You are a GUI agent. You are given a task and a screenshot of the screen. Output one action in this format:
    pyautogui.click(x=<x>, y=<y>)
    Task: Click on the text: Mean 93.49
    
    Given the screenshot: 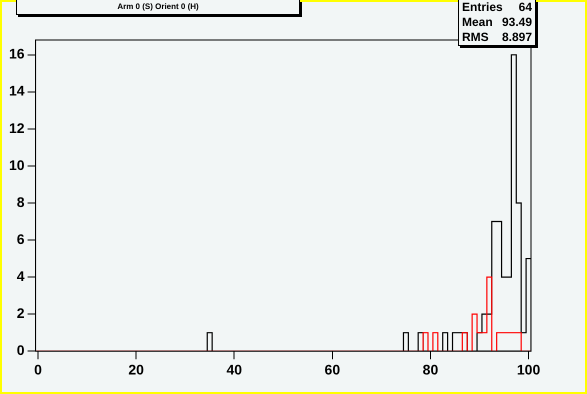 What is the action you would take?
    pyautogui.click(x=497, y=22)
    